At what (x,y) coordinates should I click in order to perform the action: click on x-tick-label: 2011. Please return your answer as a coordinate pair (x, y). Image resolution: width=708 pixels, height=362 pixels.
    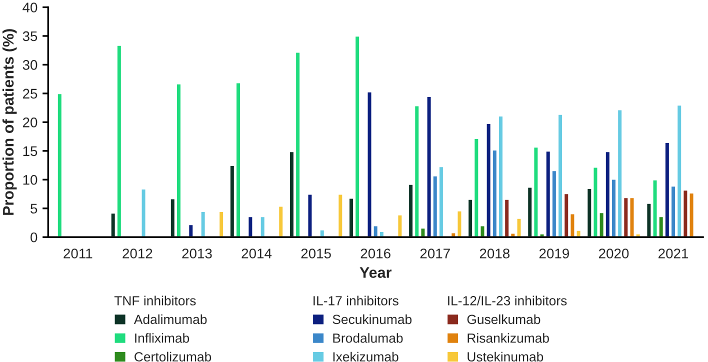
    Looking at the image, I should click on (78, 253).